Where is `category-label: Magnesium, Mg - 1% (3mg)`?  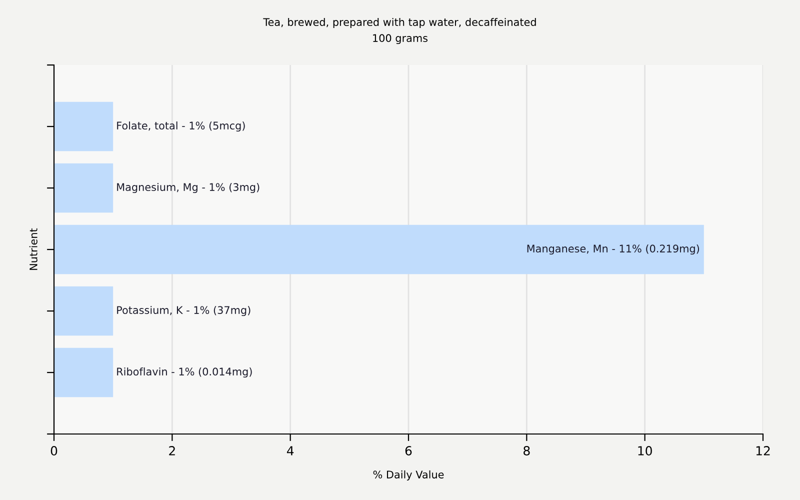 category-label: Magnesium, Mg - 1% (3mg) is located at coordinates (188, 188).